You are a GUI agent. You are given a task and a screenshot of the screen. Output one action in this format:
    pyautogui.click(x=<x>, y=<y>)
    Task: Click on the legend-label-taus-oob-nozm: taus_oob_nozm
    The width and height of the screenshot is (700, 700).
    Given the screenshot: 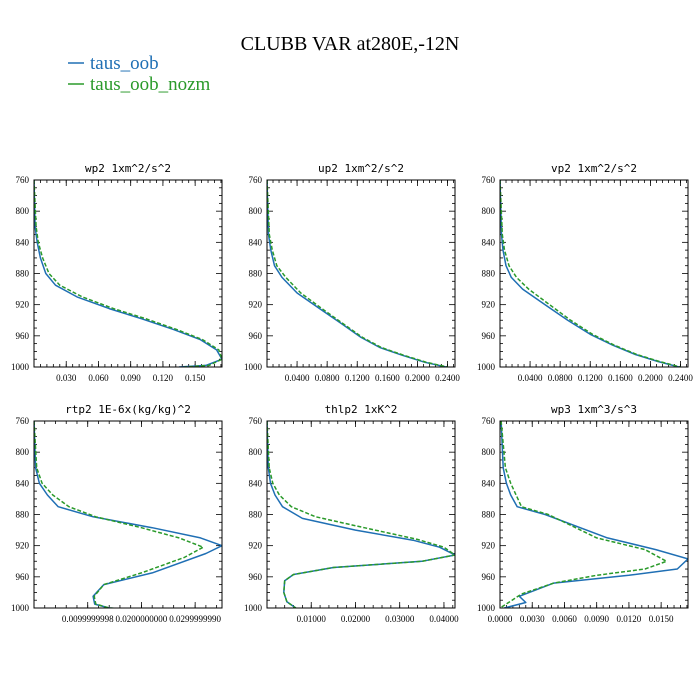 What is the action you would take?
    pyautogui.click(x=150, y=84)
    